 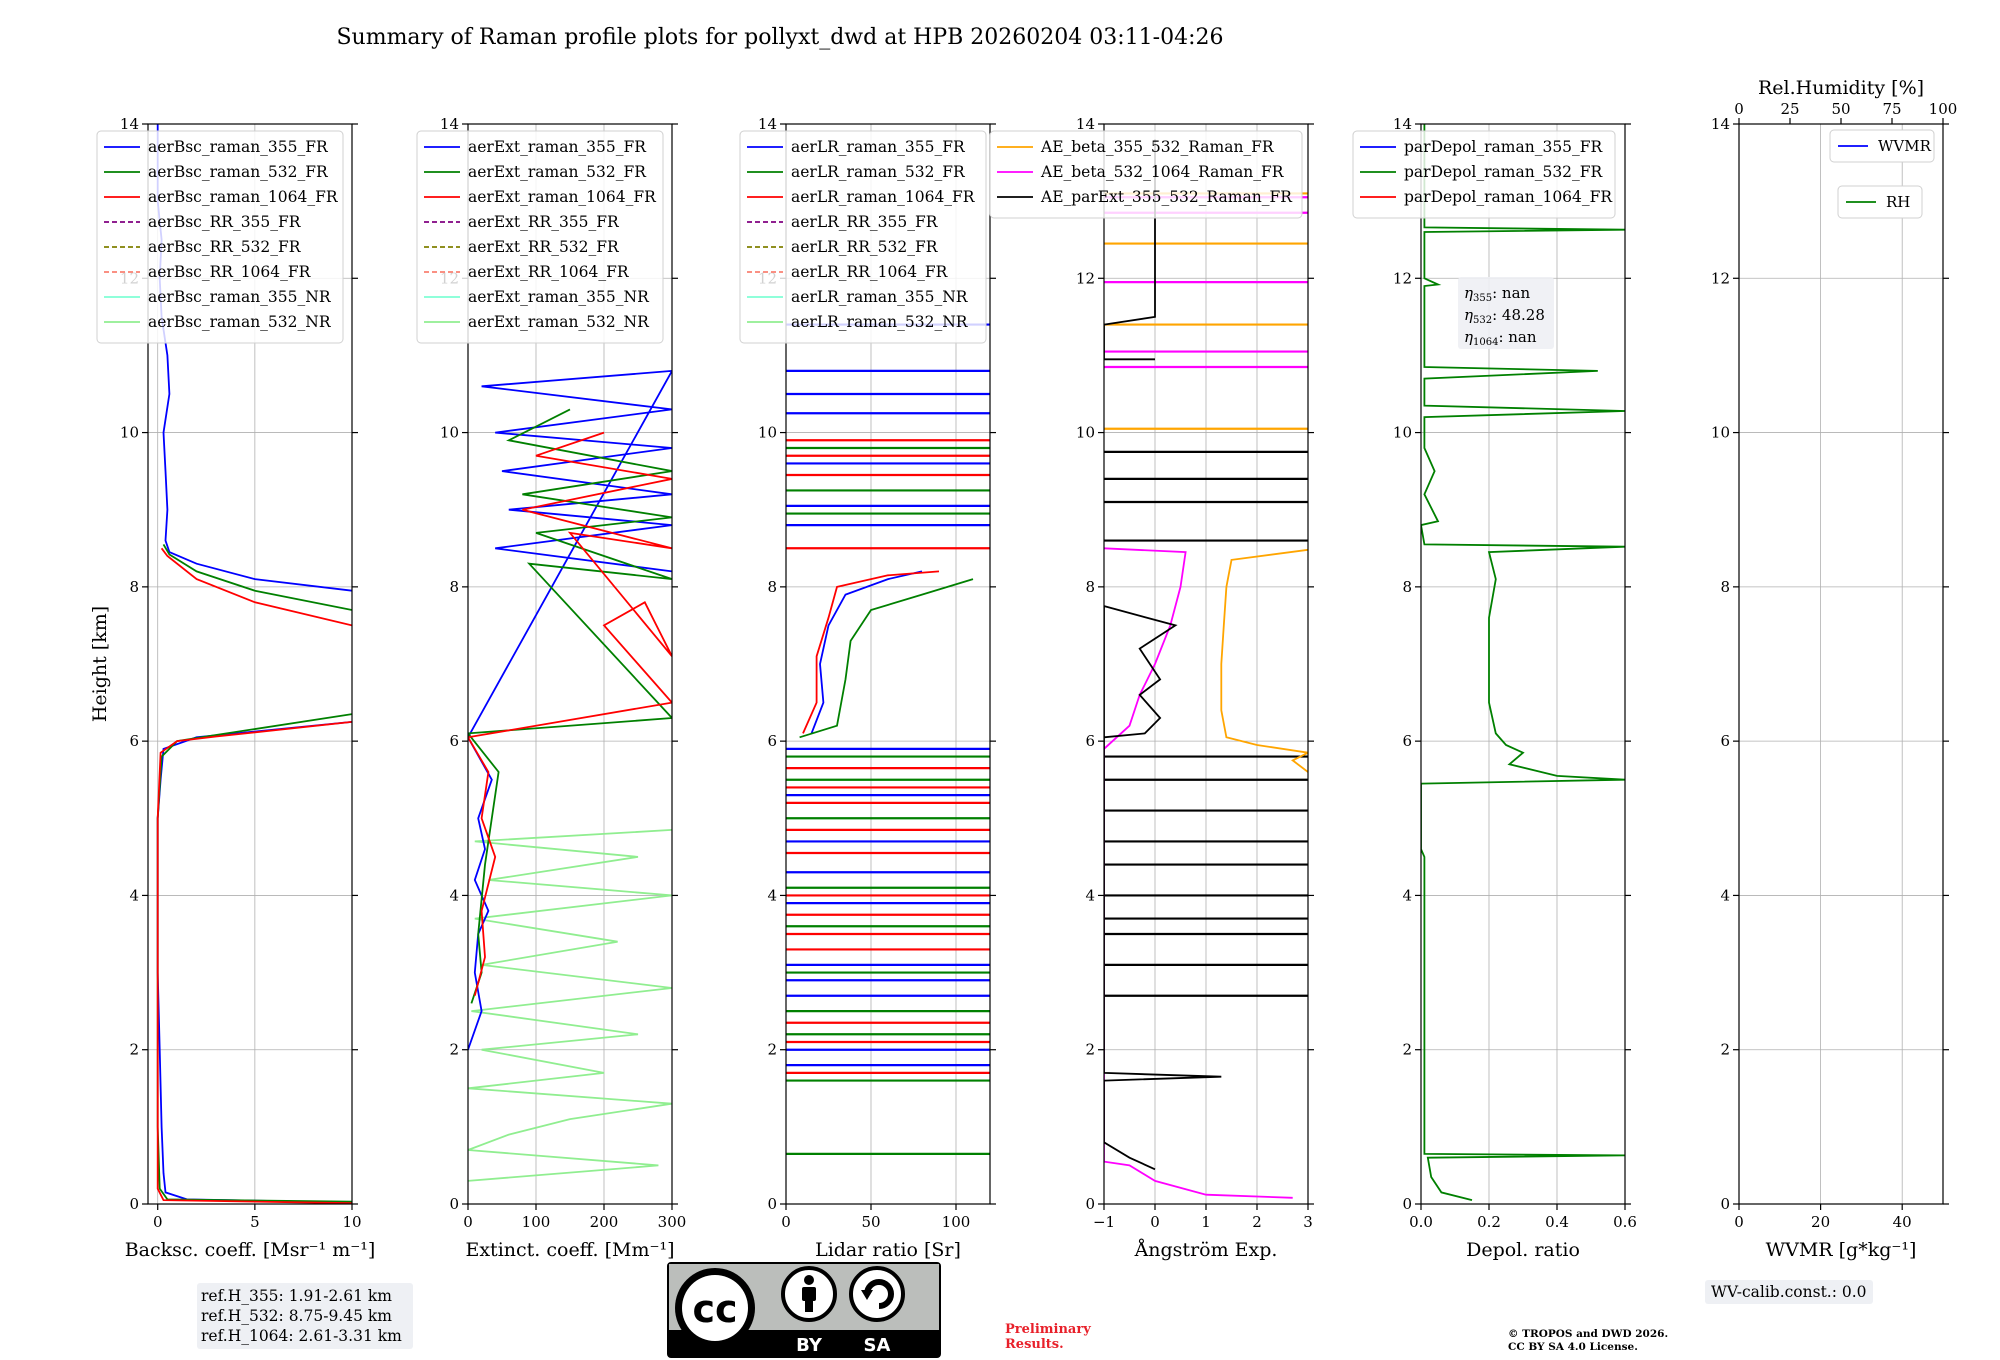 What do you see at coordinates (877, 1294) in the screenshot?
I see `share-alike-icon` at bounding box center [877, 1294].